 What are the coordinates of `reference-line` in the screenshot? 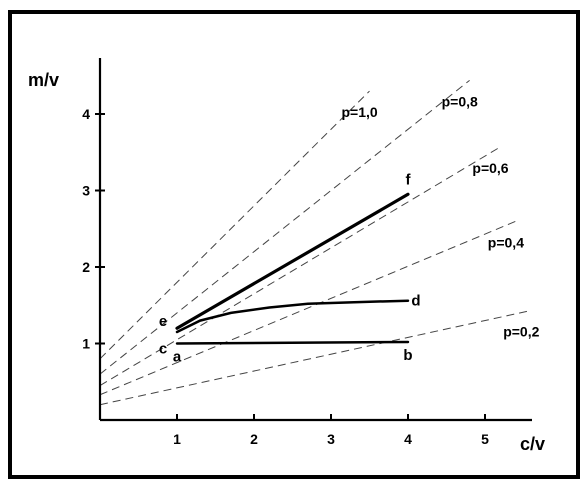 It's located at (315, 357).